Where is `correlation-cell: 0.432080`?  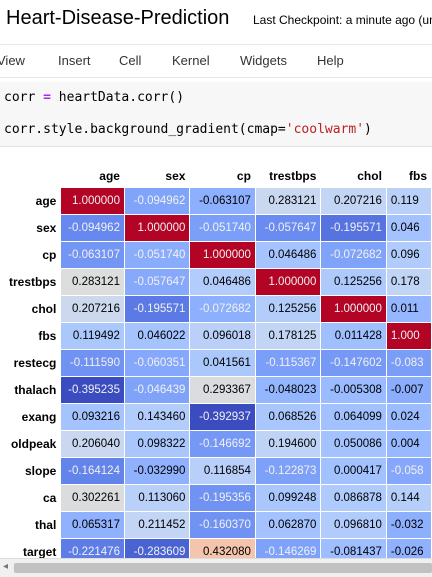 correlation-cell: 0.432080 is located at coordinates (222, 548).